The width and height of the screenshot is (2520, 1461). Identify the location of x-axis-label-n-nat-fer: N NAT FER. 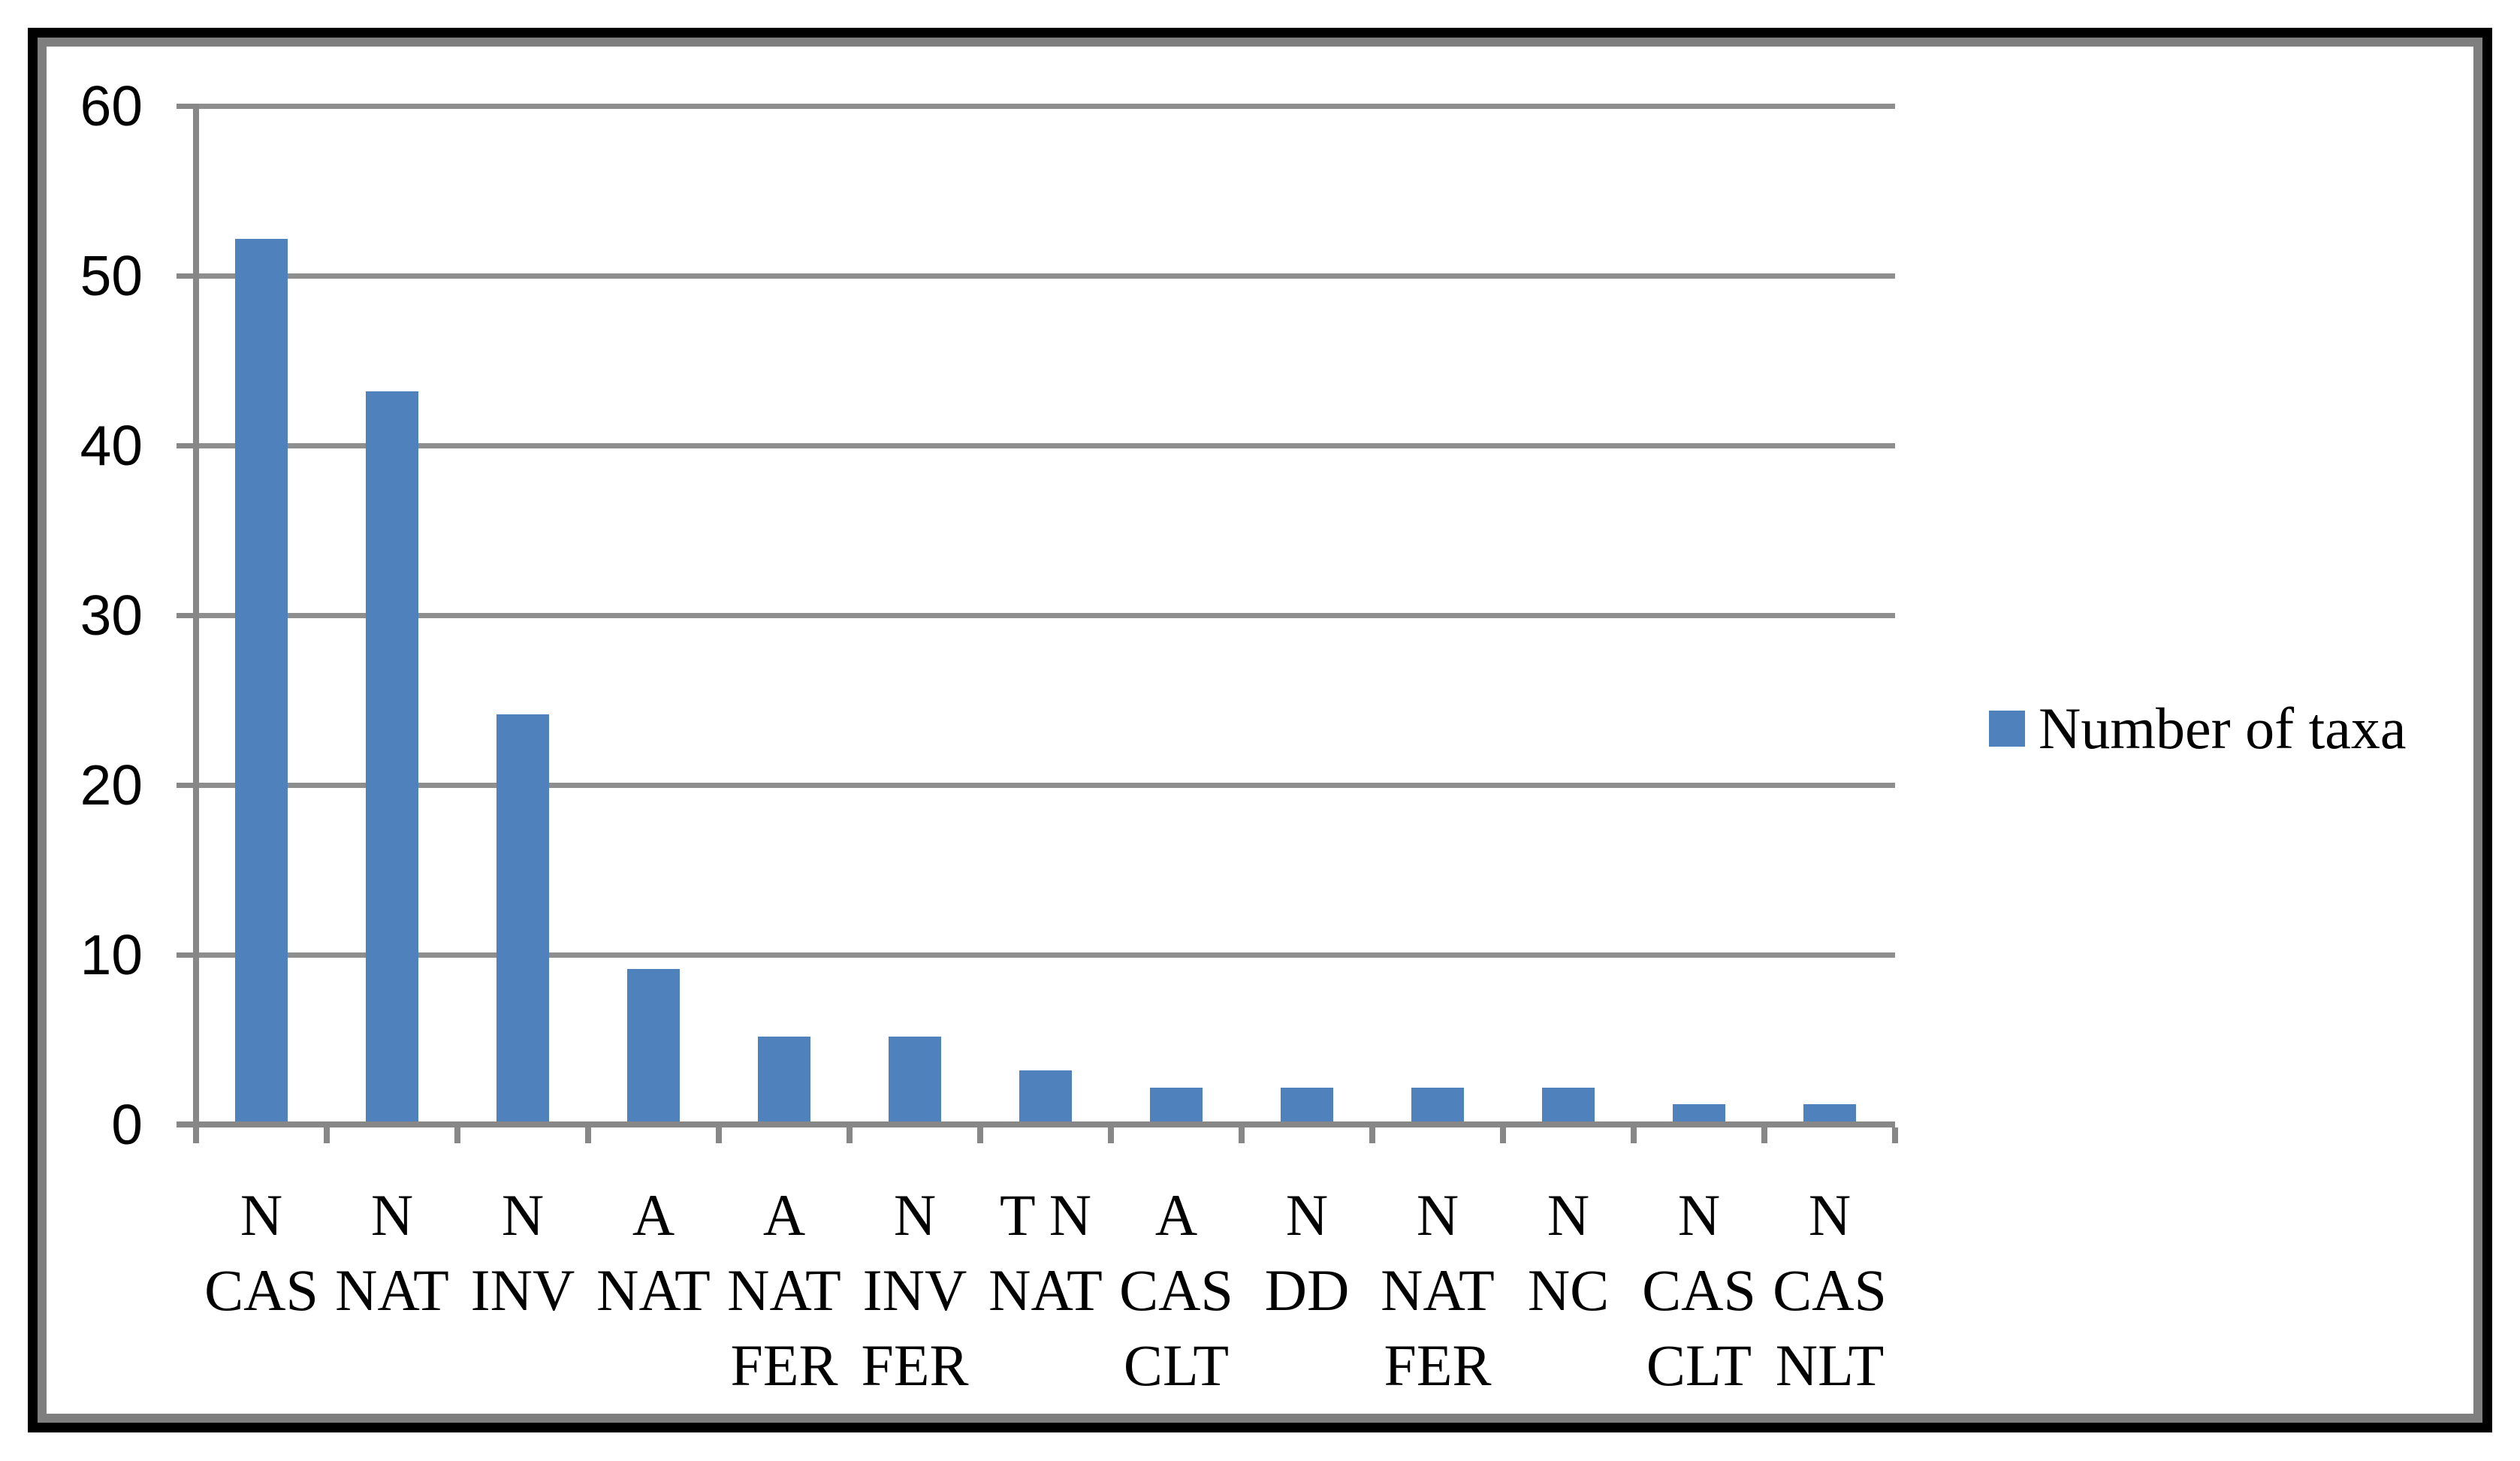
(1437, 1290).